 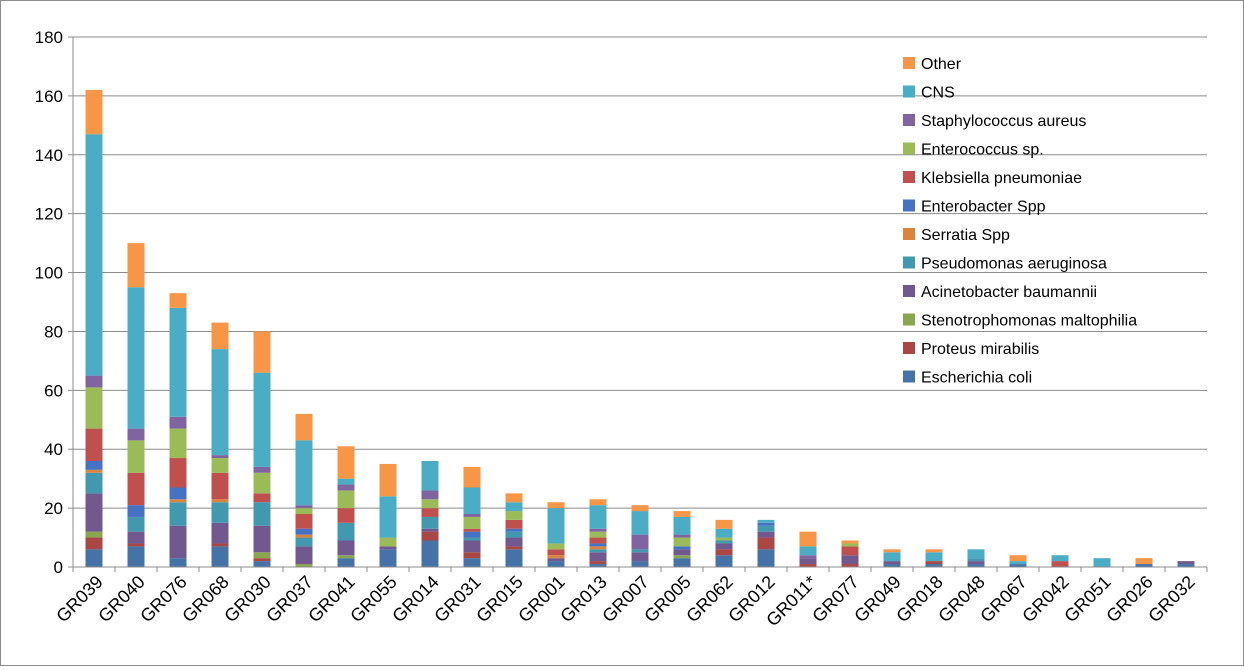 I want to click on y-tick-label: 180, so click(x=49, y=37).